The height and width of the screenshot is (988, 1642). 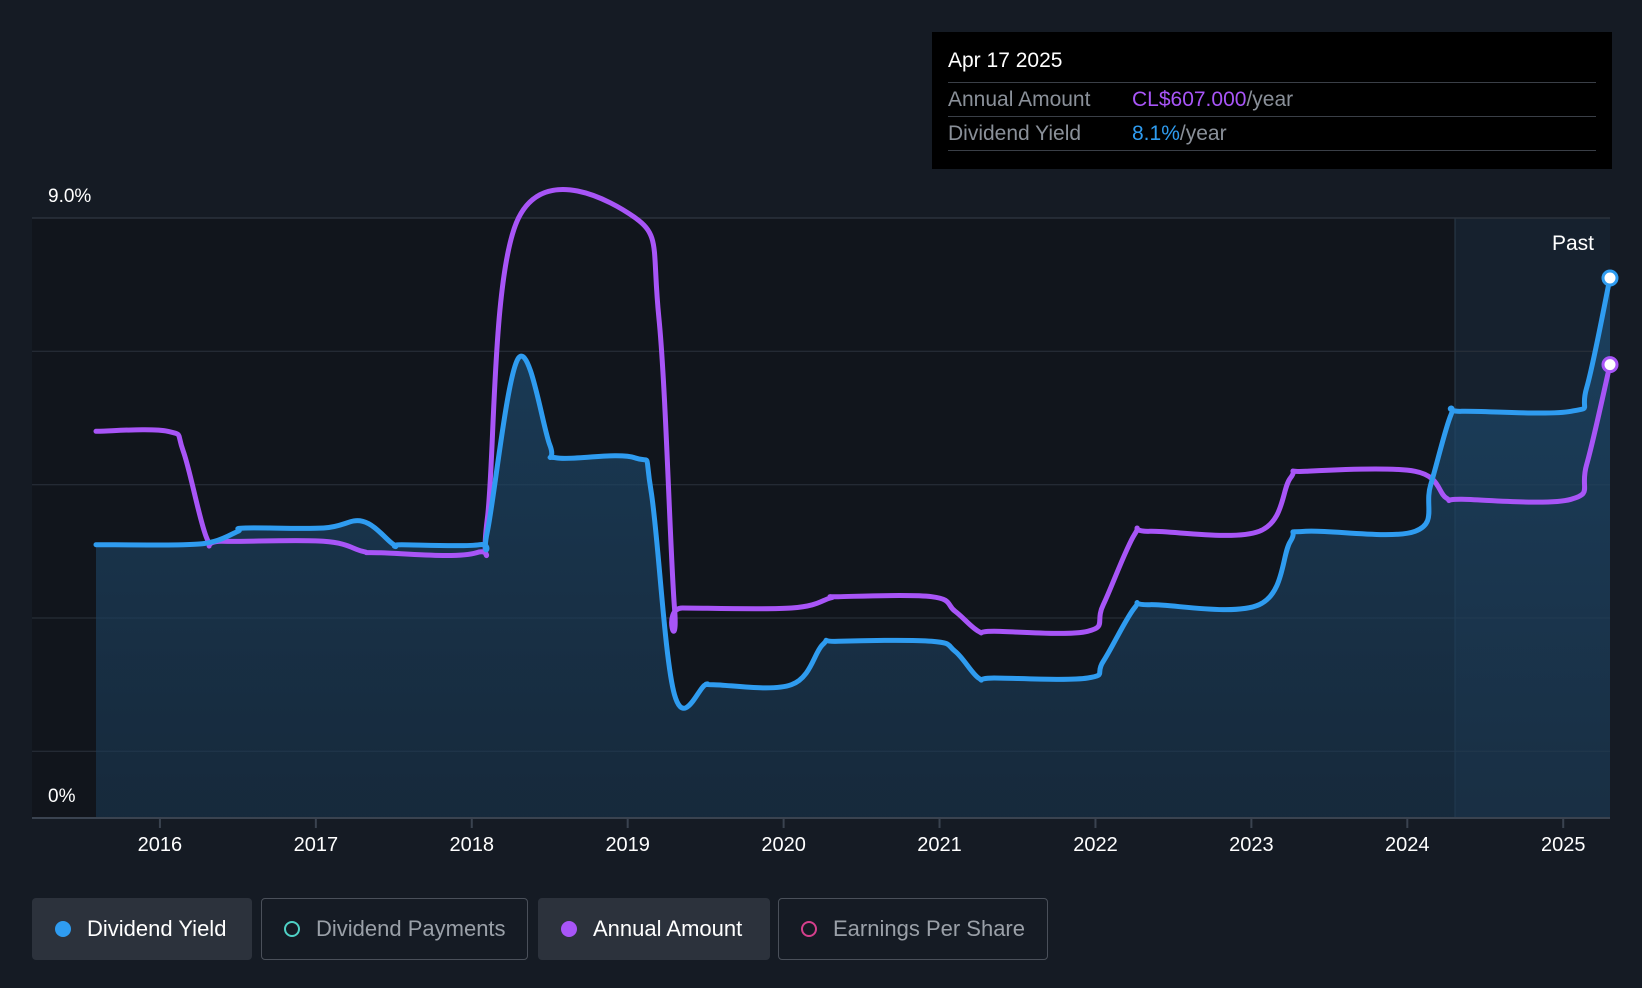 I want to click on tooltip-dividend-yield-label: Dividend Yield, so click(x=1015, y=133).